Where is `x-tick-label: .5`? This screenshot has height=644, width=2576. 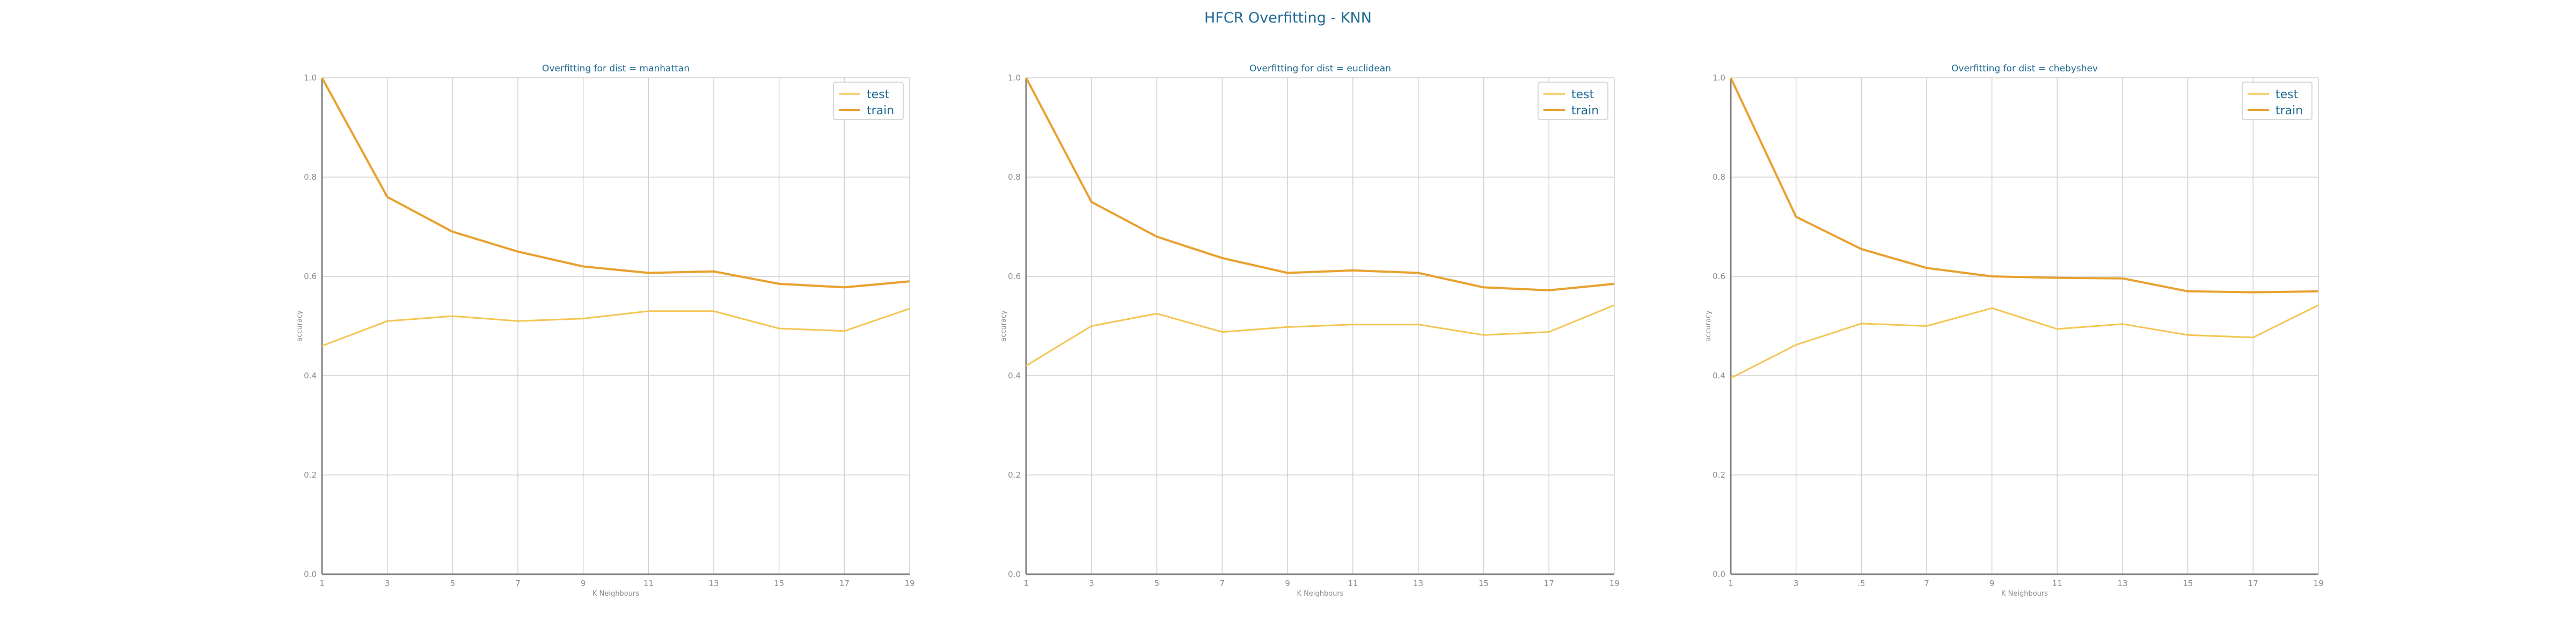
x-tick-label: .5 is located at coordinates (1861, 583).